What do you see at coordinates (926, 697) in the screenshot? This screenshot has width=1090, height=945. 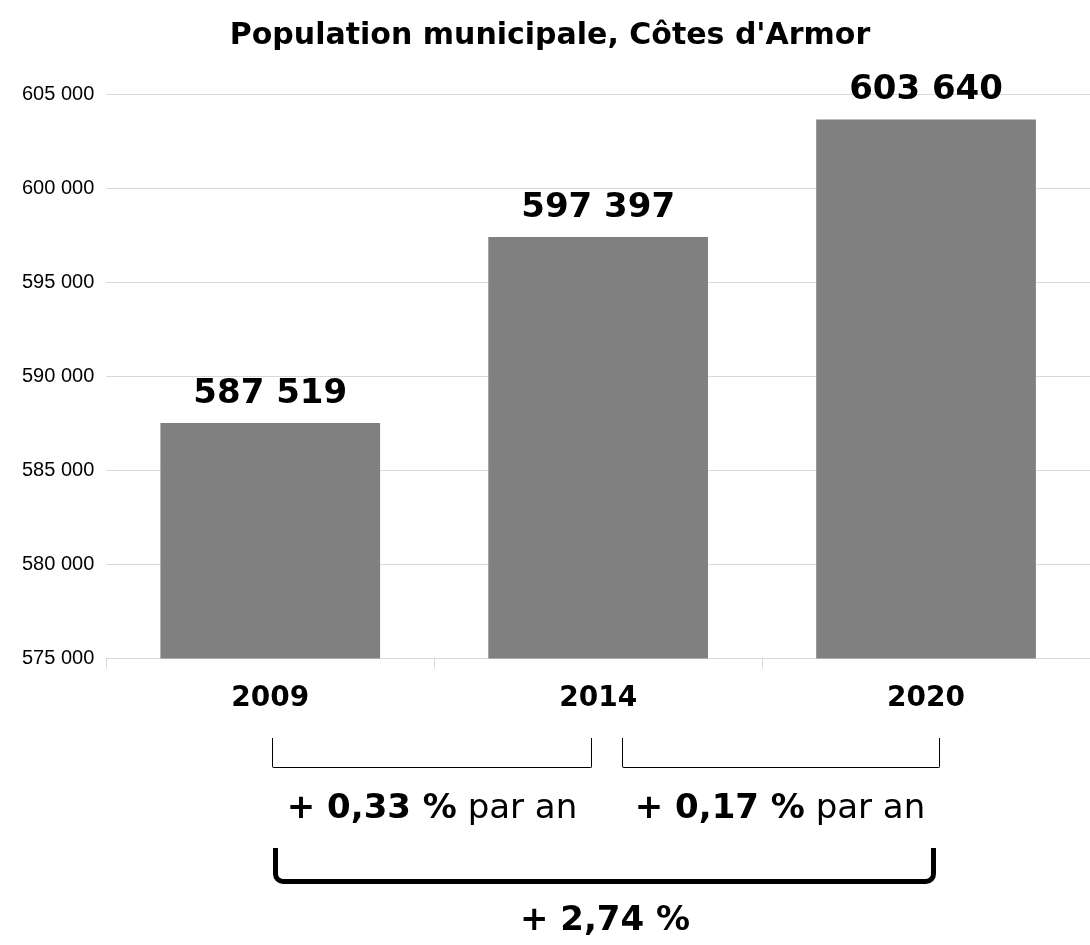 I see `x-tick-label: 2020` at bounding box center [926, 697].